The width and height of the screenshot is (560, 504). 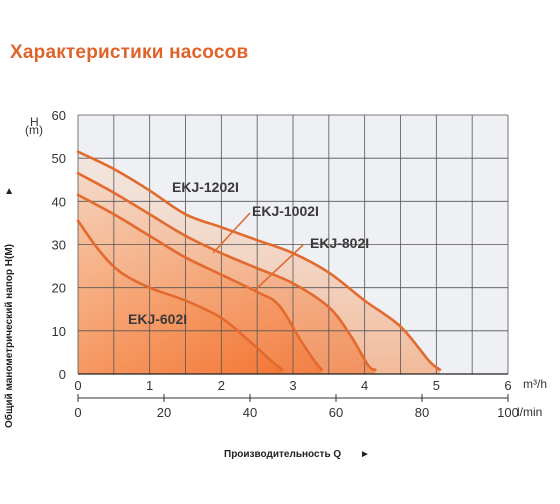 What do you see at coordinates (157, 319) in the screenshot?
I see `label-EKJ-602I: EKJ-602I` at bounding box center [157, 319].